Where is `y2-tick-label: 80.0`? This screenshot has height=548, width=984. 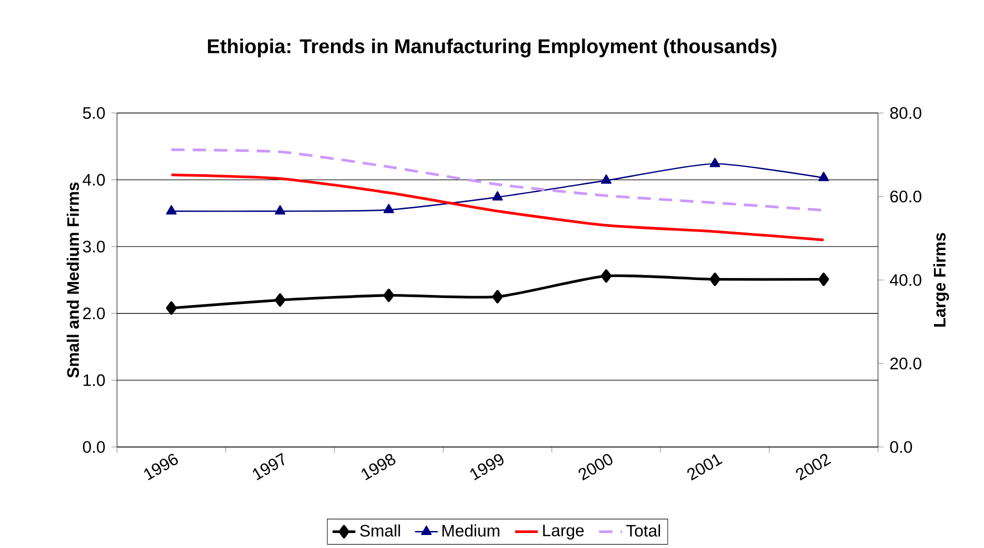 y2-tick-label: 80.0 is located at coordinates (906, 113).